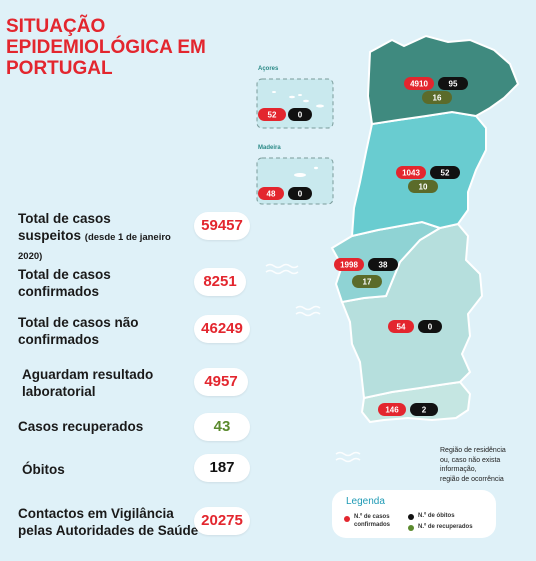 The height and width of the screenshot is (561, 536). Describe the element at coordinates (401, 327) in the screenshot. I see `alentejo-confirmed: 54` at that location.